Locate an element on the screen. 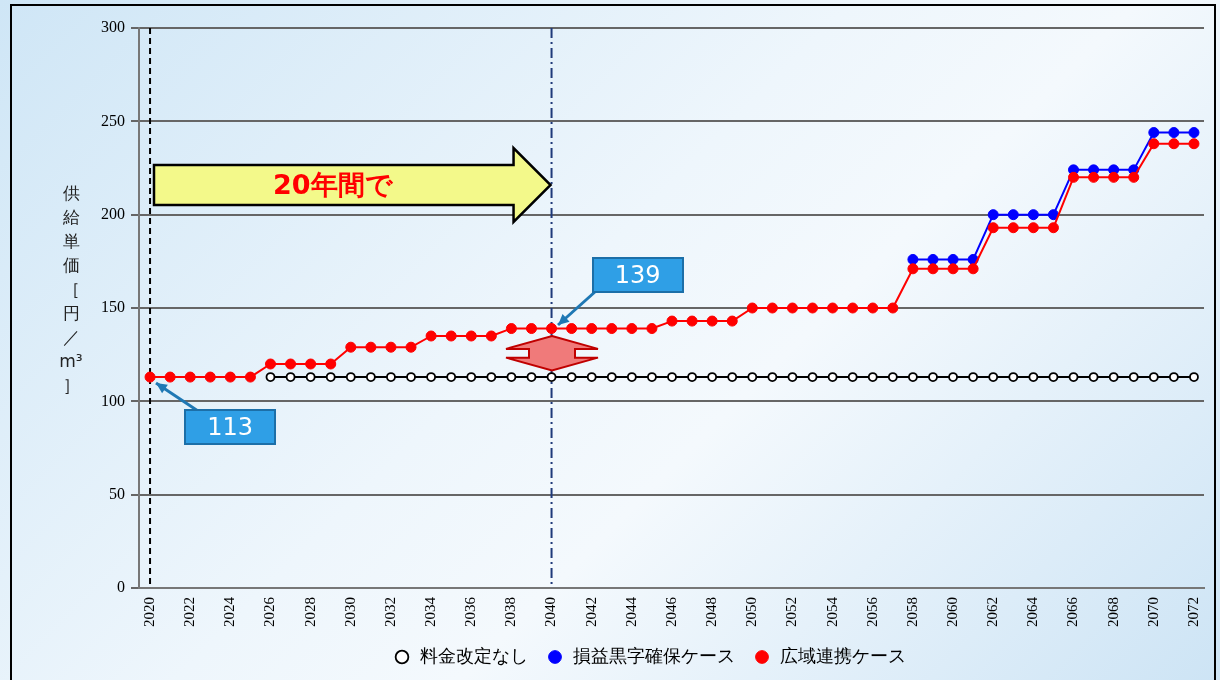 Image resolution: width=1220 pixels, height=680 pixels. x-tick-label: 2030 is located at coordinates (349, 612).